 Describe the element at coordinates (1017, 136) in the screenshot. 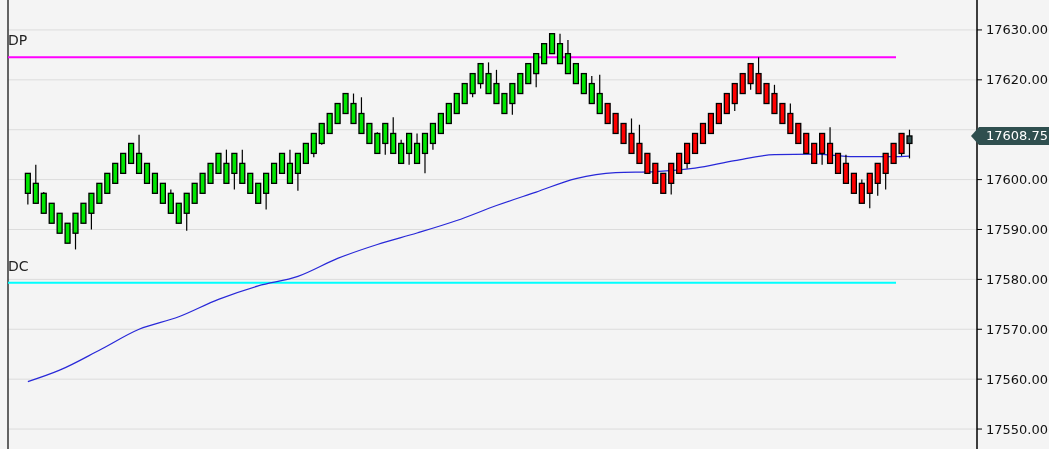

I see `text: 17608.75` at that location.